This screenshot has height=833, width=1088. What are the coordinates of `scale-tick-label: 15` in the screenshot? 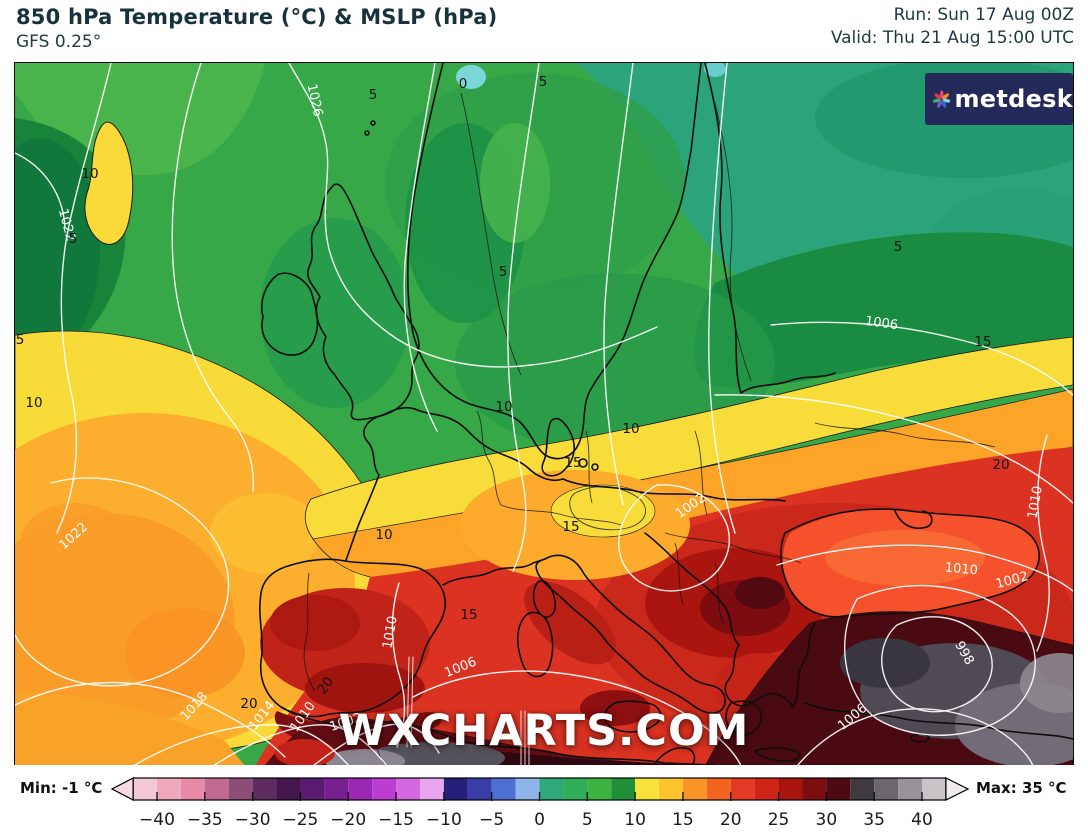 It's located at (683, 820).